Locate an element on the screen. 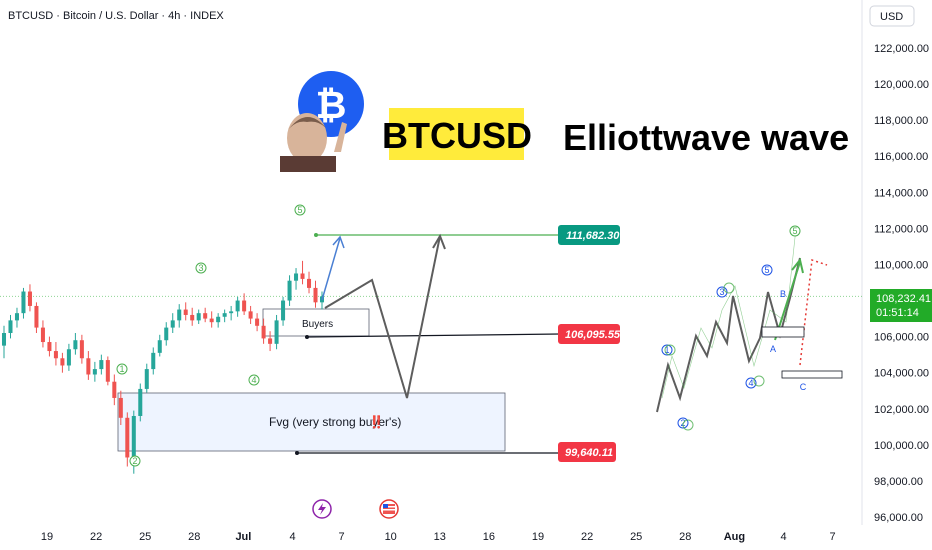 The width and height of the screenshot is (932, 550). price-tick-label: 112,000.00 is located at coordinates (901, 229).